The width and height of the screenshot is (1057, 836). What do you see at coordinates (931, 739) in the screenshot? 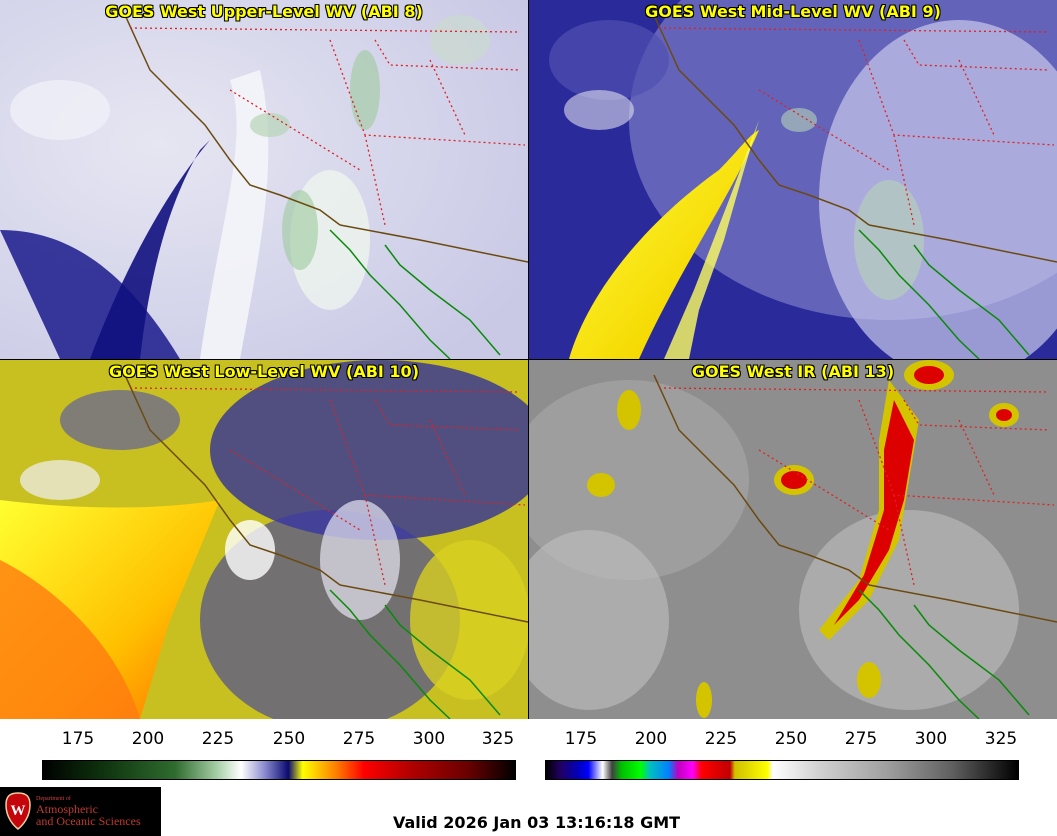
I see `ir-tick: 300` at bounding box center [931, 739].